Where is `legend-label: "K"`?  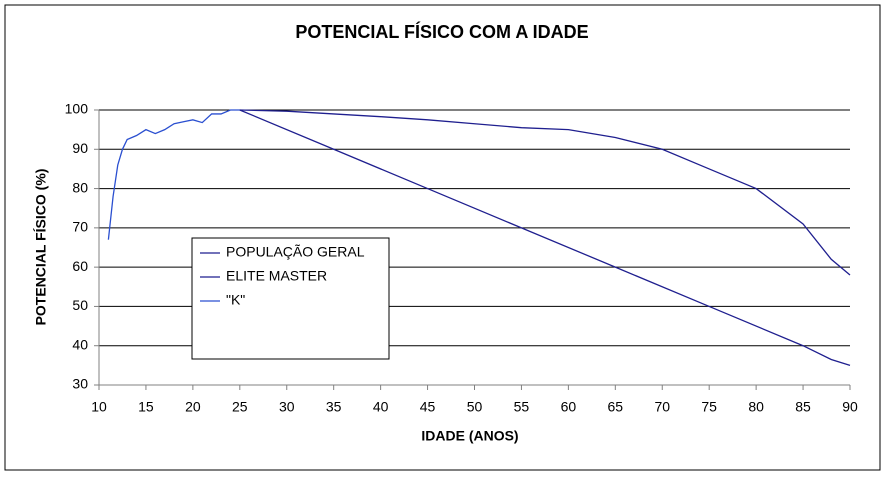 legend-label: "K" is located at coordinates (235, 300).